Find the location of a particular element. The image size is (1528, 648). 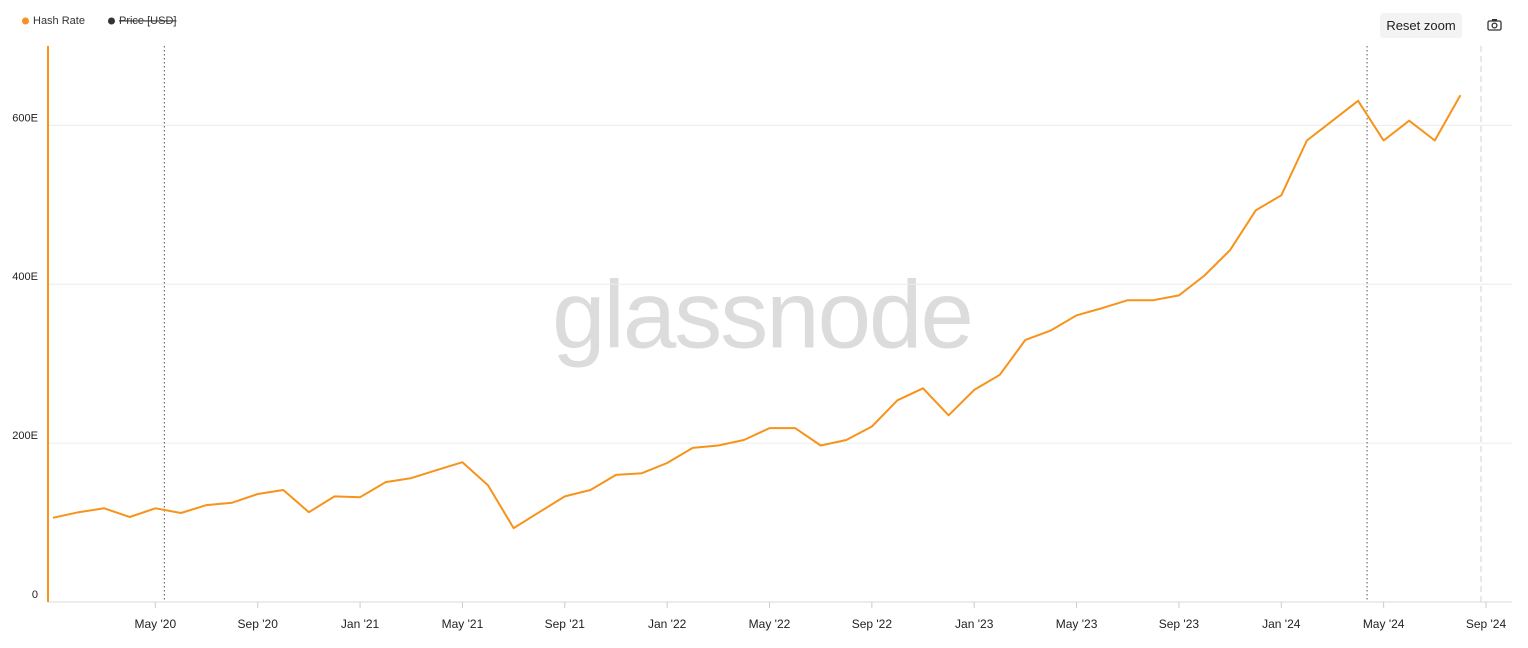

y-tick-label: 200E is located at coordinates (25, 436).